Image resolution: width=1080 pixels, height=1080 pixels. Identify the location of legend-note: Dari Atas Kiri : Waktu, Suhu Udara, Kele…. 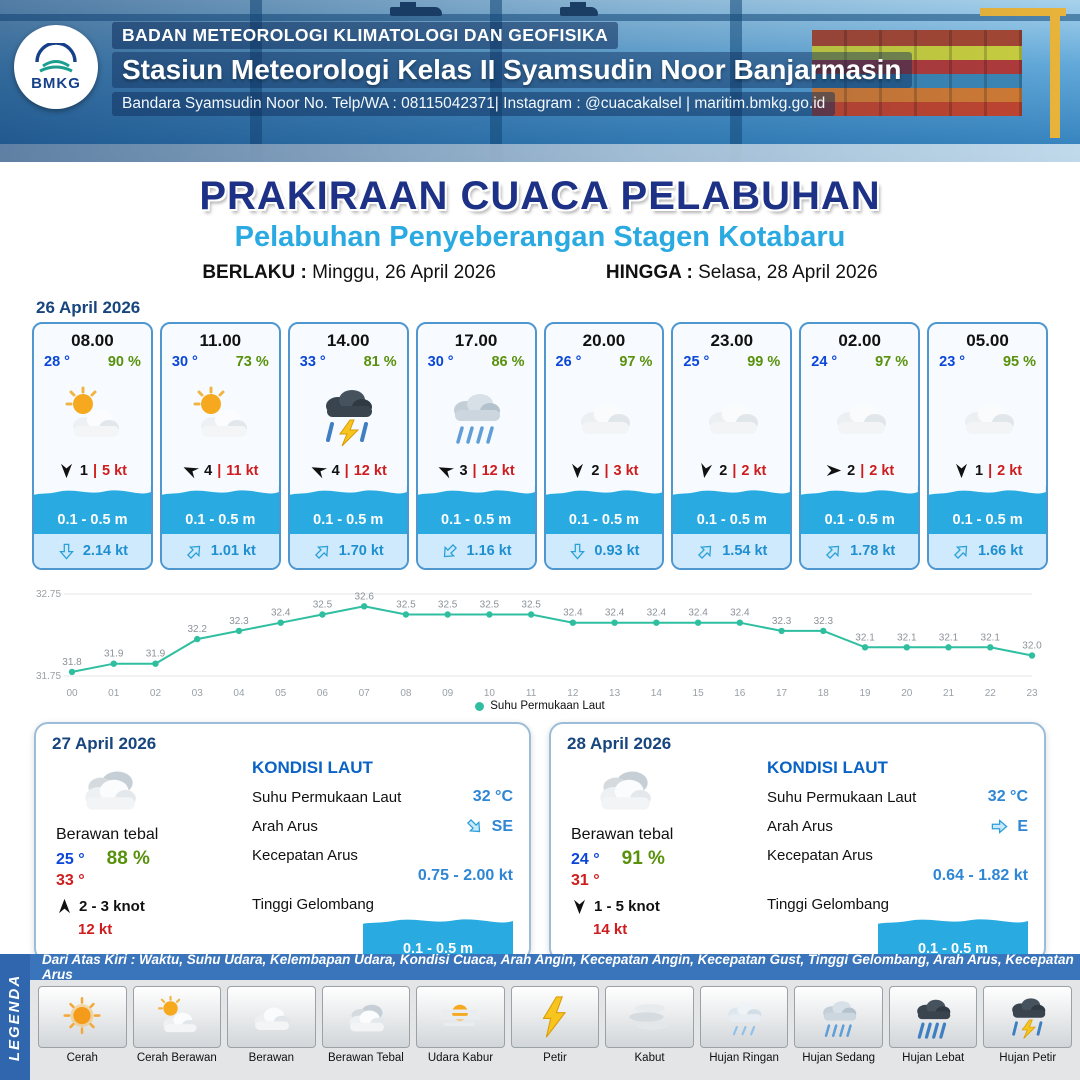
(555, 967).